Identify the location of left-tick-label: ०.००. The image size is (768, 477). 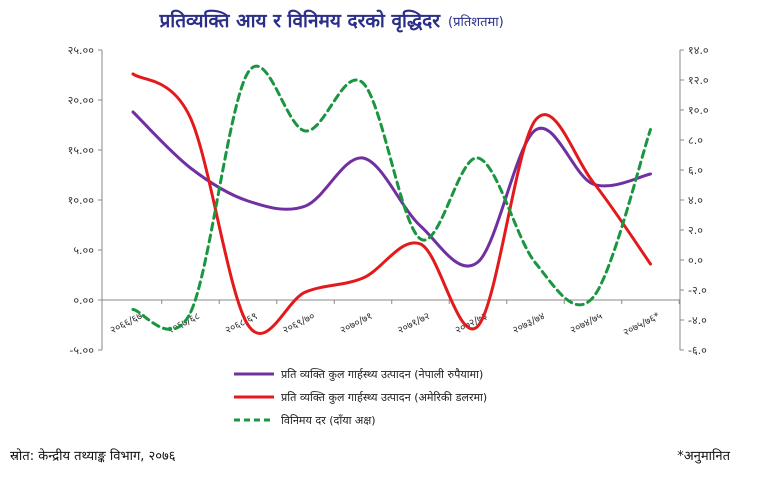
(83, 300).